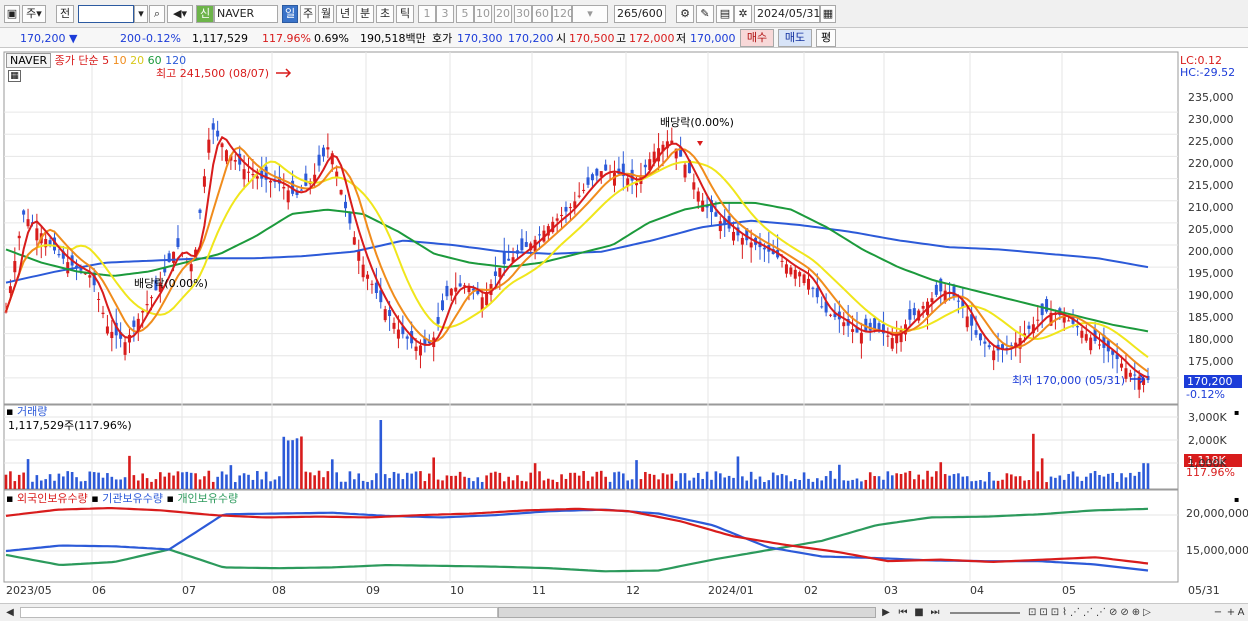 The width and height of the screenshot is (1248, 621). Describe the element at coordinates (10, 612) in the screenshot. I see `scroll-left-icon: ◀` at that location.